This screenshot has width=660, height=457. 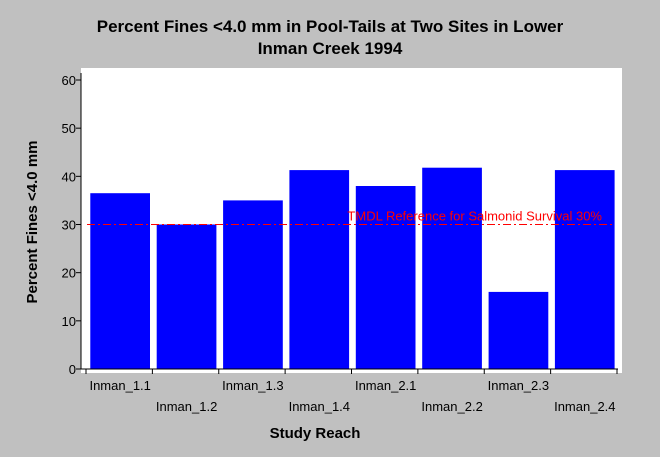 What do you see at coordinates (518, 385) in the screenshot?
I see `x-tick-label-Inman_2.3: Inman_2.3` at bounding box center [518, 385].